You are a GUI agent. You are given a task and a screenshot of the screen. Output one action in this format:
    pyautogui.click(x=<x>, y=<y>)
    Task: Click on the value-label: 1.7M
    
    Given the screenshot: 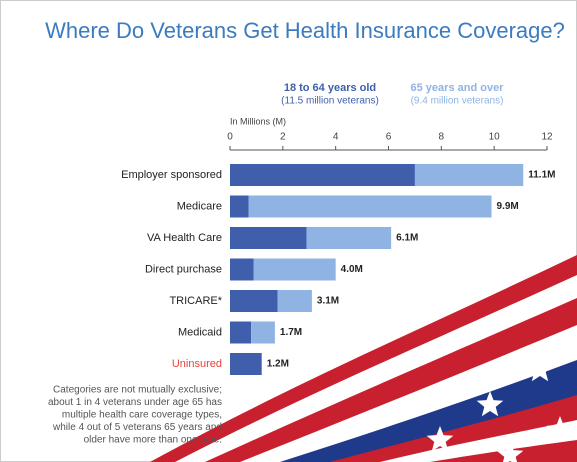 What is the action you would take?
    pyautogui.click(x=291, y=332)
    